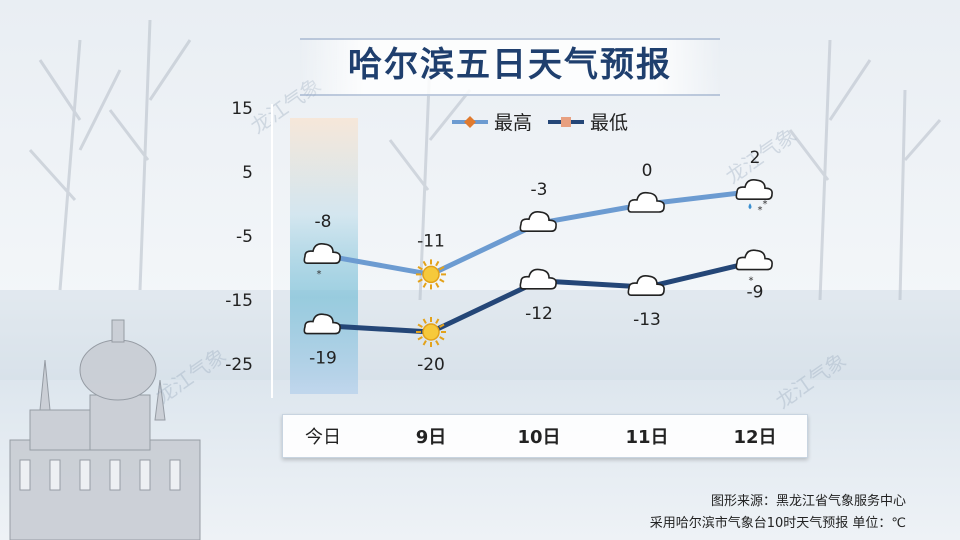 The height and width of the screenshot is (540, 960). I want to click on title-band, so click(510, 67).